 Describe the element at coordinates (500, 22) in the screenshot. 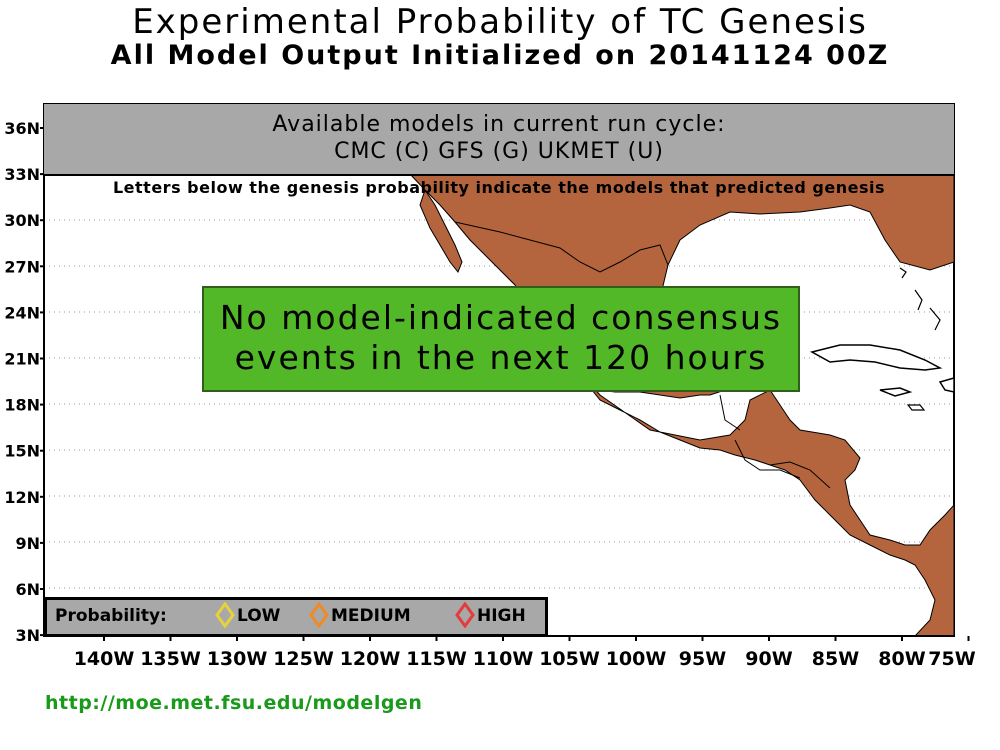

I see `page-title: Experimental Probability of TC Genesis` at that location.